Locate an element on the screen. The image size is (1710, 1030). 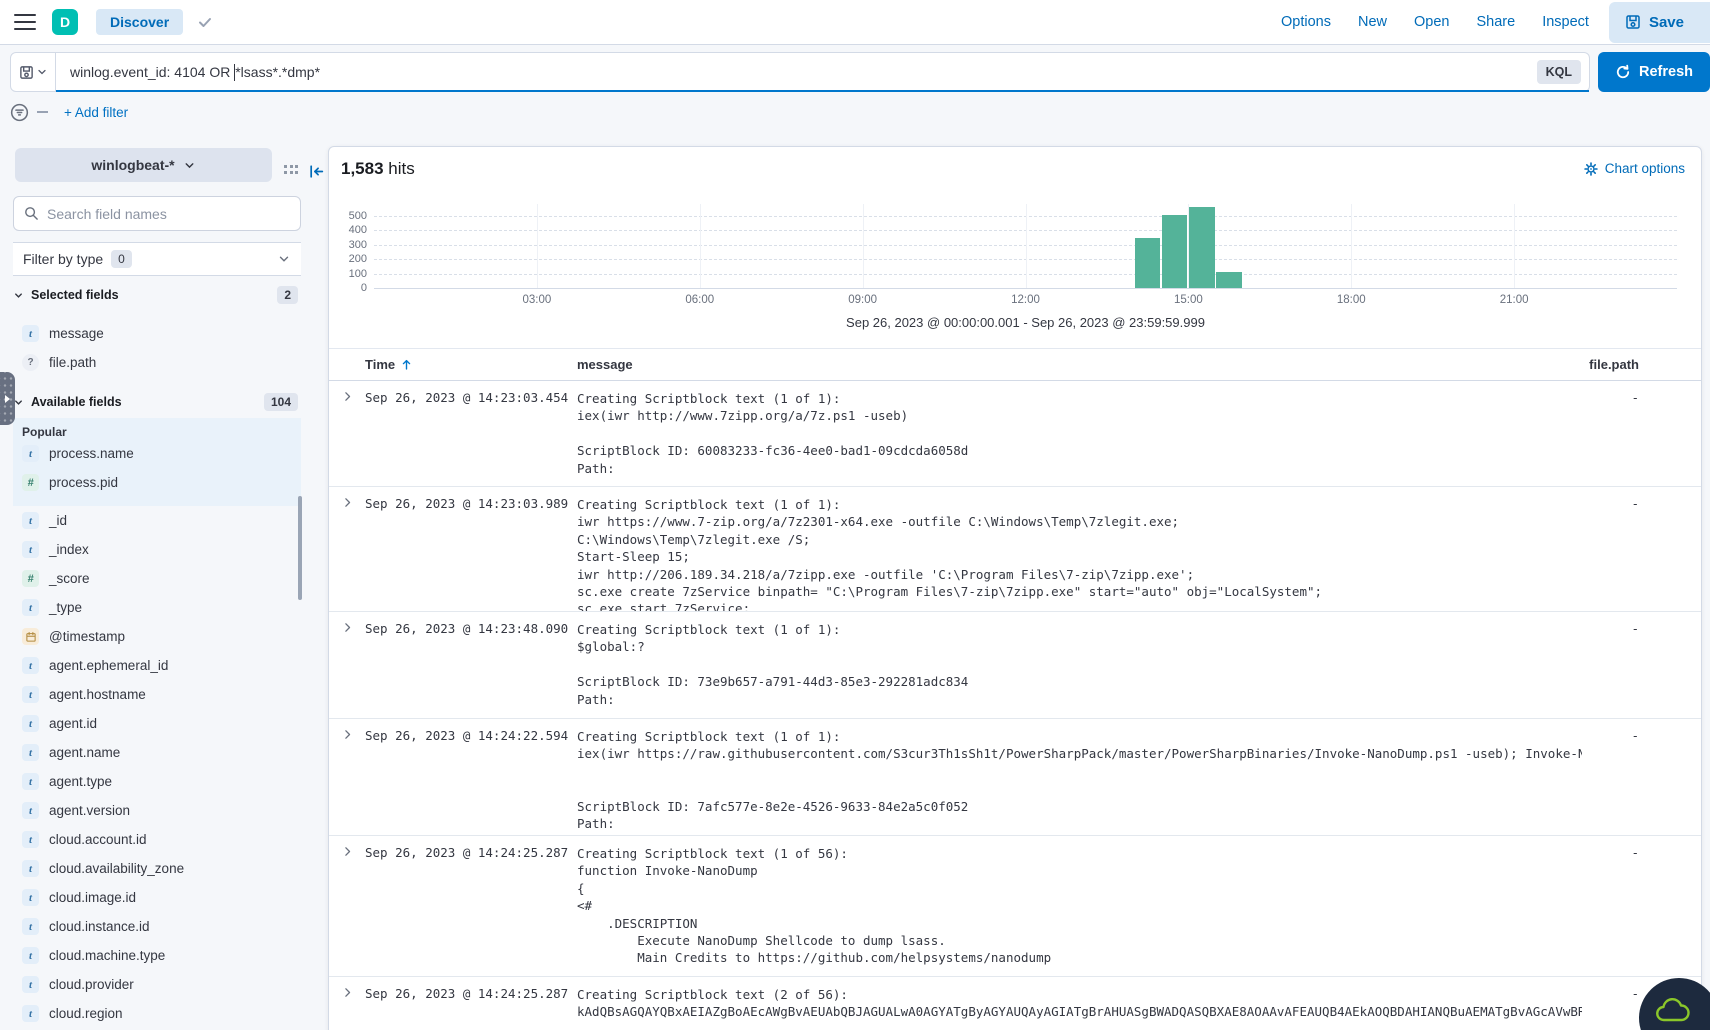
field-label: agent.ephemeral_id is located at coordinates (109, 665).